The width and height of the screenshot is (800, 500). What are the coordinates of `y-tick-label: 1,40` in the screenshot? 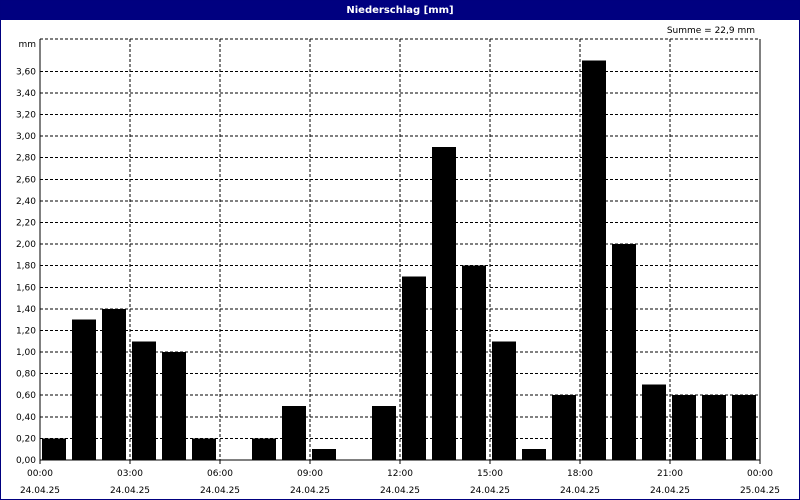 It's located at (26, 310).